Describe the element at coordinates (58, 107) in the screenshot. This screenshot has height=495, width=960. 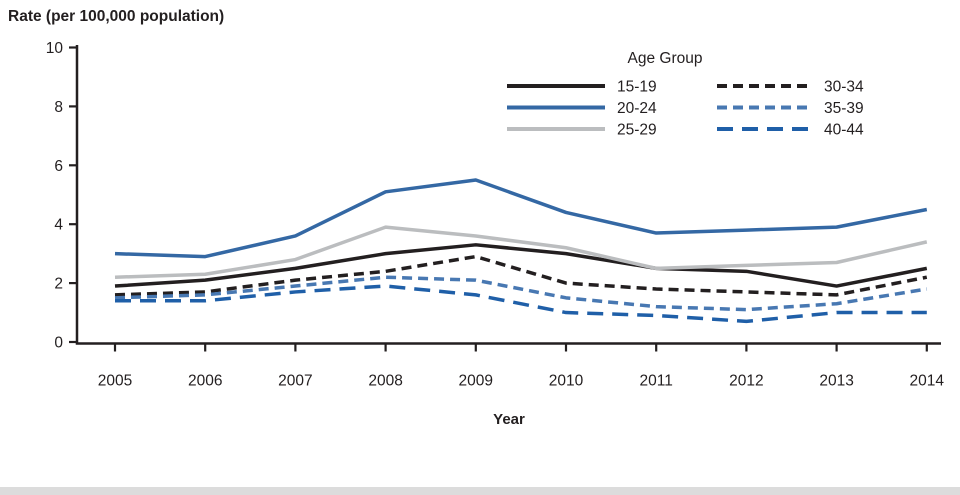
I see `y-axis-tick-label: 8` at that location.